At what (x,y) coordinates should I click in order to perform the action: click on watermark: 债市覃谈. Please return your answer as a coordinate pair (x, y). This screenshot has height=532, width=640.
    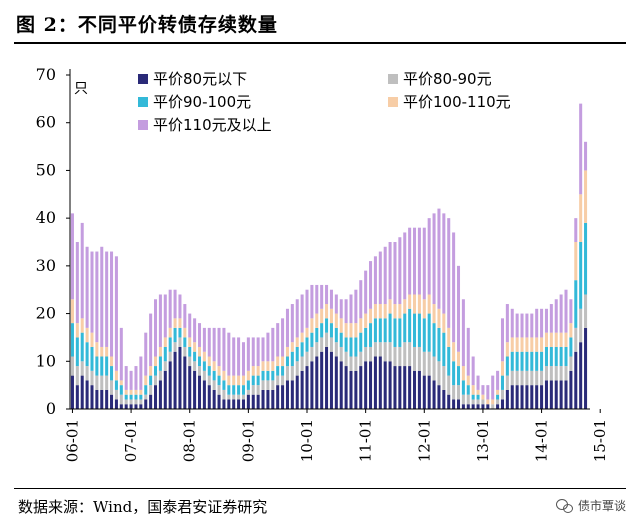
    Looking at the image, I should click on (590, 505).